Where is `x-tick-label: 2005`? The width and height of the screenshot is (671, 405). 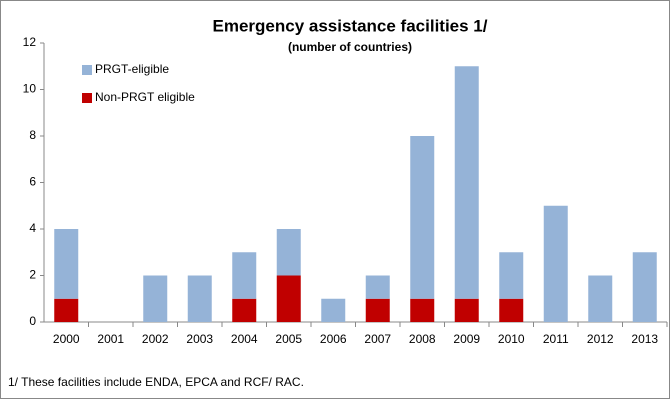
x-tick-label: 2005 is located at coordinates (288, 339).